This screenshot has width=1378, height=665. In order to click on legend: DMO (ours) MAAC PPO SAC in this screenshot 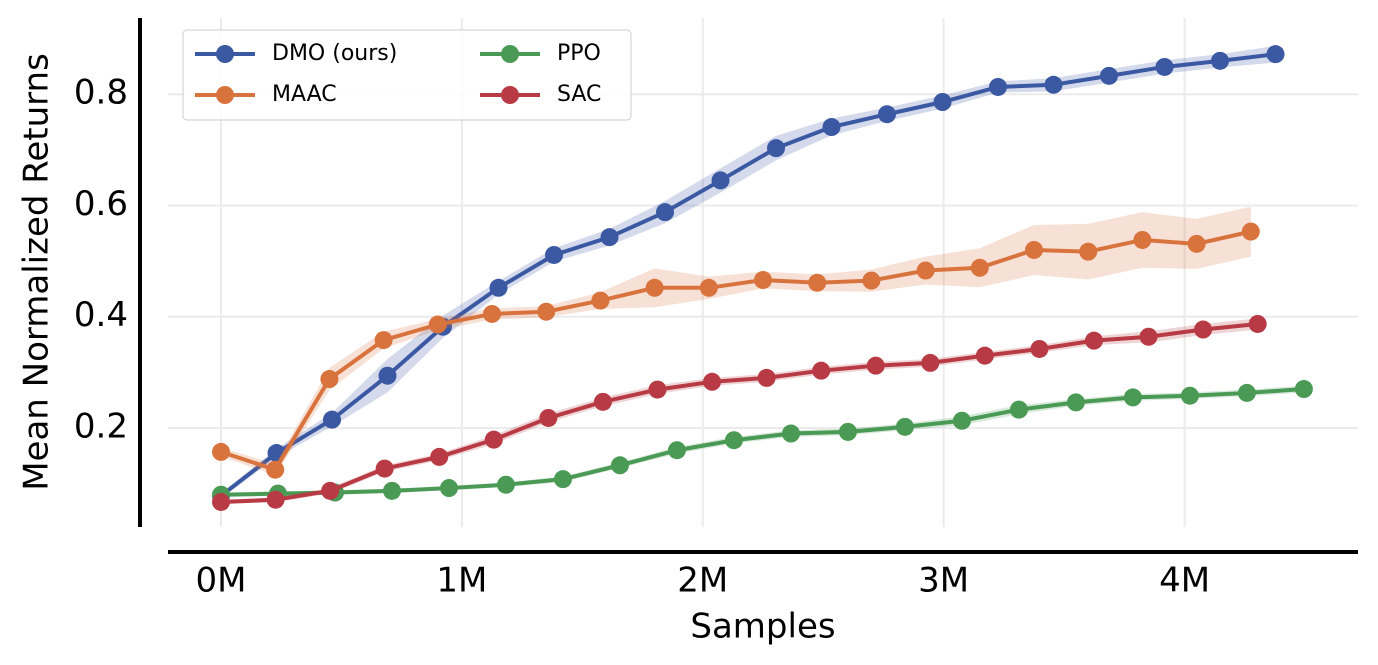, I will do `click(407, 75)`.